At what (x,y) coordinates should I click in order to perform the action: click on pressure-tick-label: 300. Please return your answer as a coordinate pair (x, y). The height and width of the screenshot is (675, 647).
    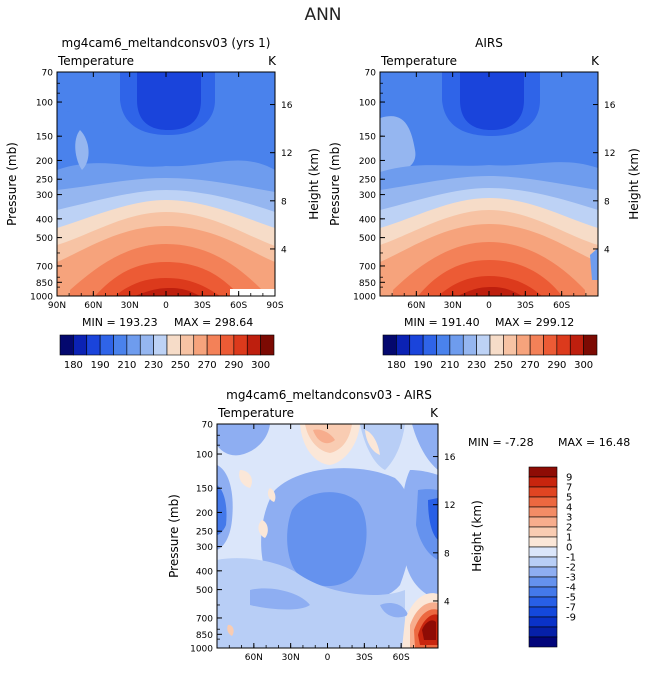
    Looking at the image, I should click on (44, 196).